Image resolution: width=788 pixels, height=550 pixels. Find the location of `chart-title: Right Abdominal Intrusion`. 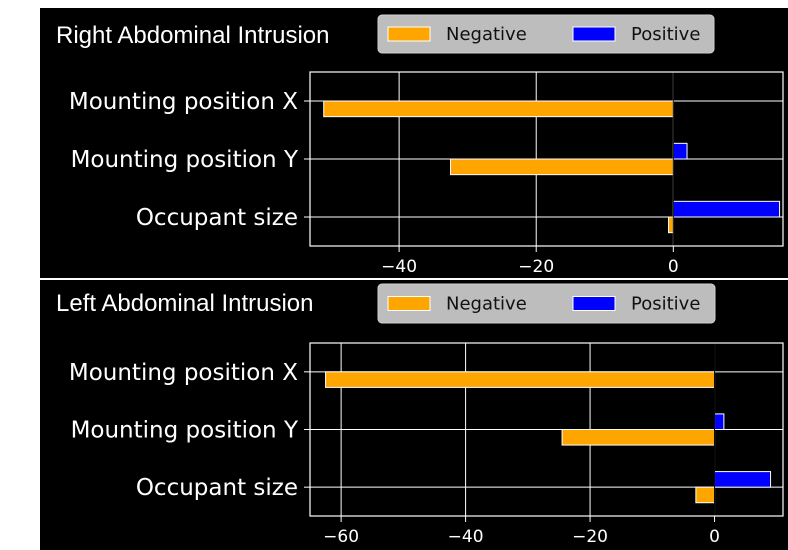

chart-title: Right Abdominal Intrusion is located at coordinates (193, 35).